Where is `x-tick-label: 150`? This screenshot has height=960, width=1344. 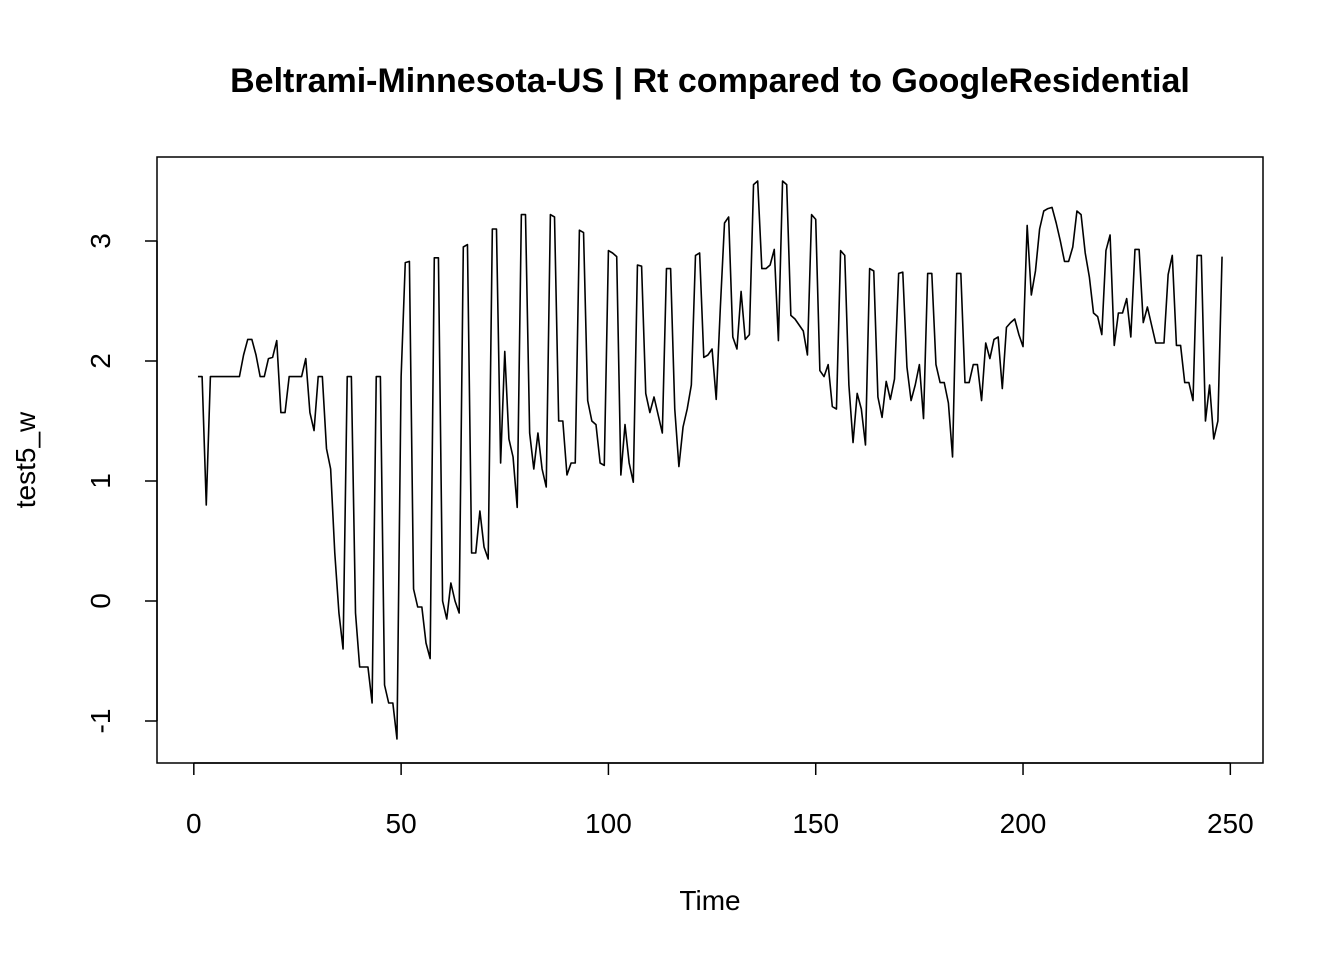
x-tick-label: 150 is located at coordinates (815, 823).